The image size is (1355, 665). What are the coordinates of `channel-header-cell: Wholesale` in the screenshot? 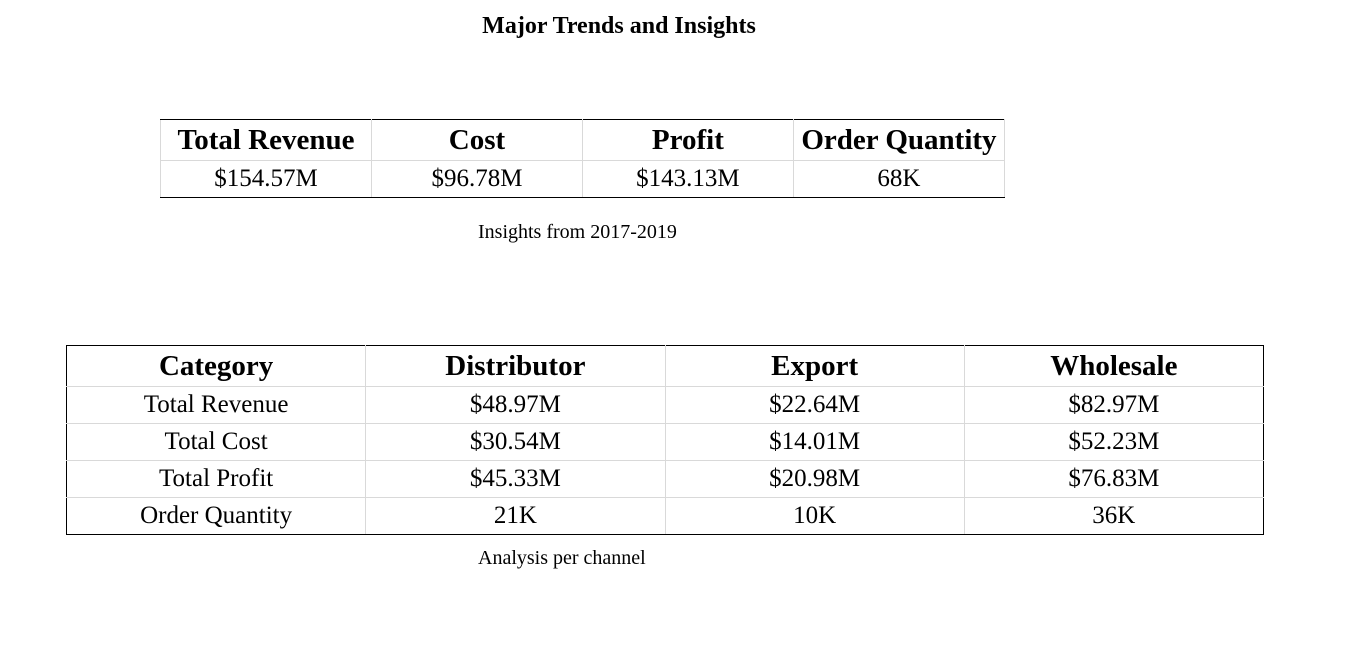 It's located at (1114, 366).